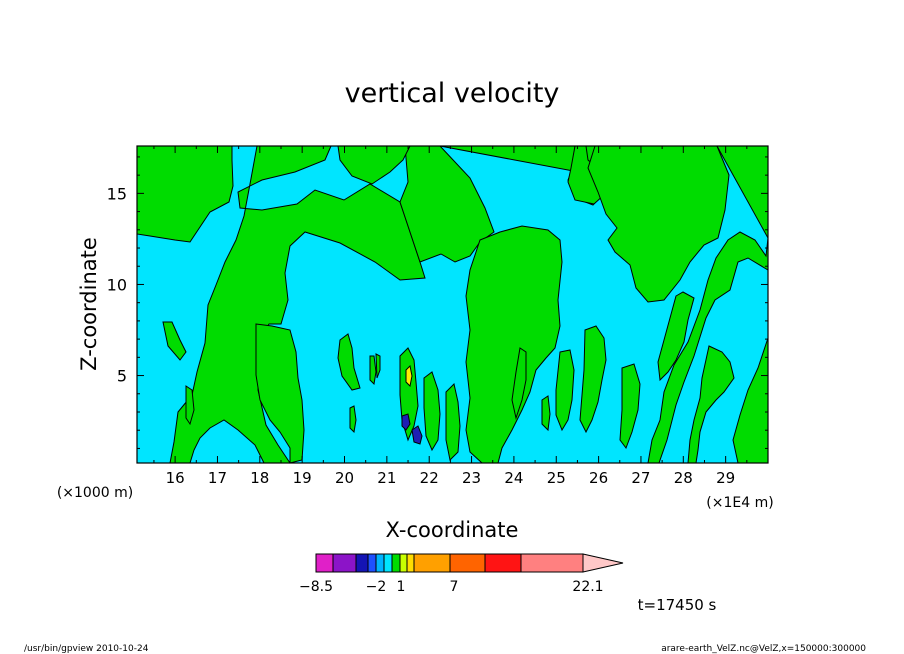 The width and height of the screenshot is (904, 654). I want to click on x-tick-label: 27, so click(640, 478).